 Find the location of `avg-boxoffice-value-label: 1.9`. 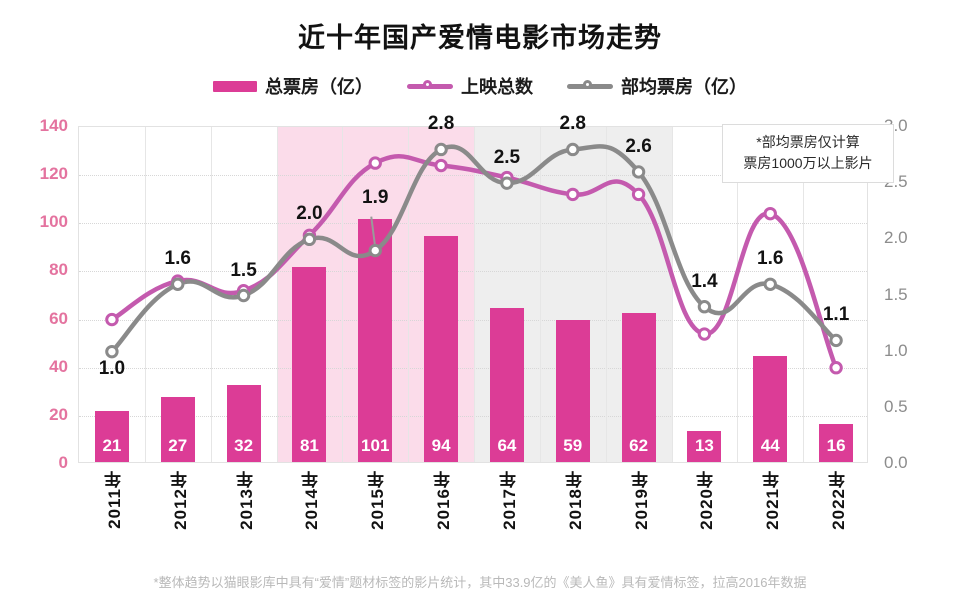

avg-boxoffice-value-label: 1.9 is located at coordinates (375, 197).